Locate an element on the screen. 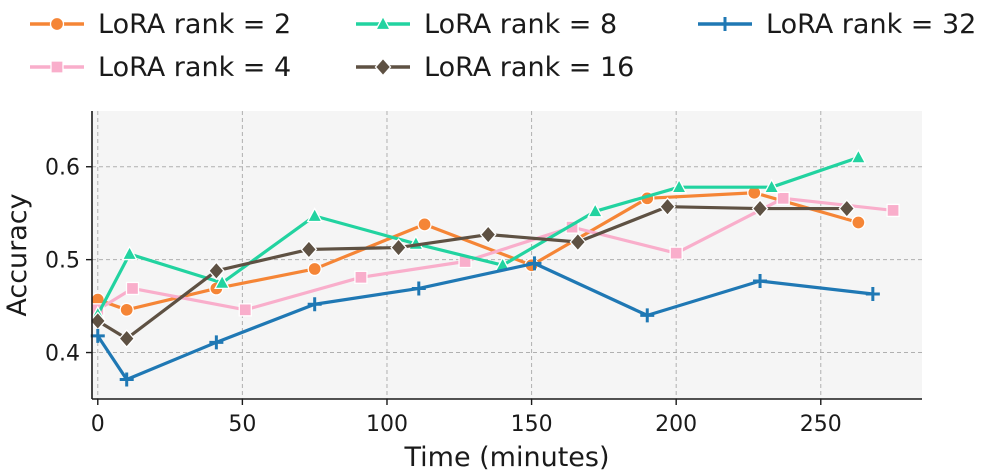 The width and height of the screenshot is (997, 473). legend-item-rank-4: LoRA rank = 4 is located at coordinates (159, 67).